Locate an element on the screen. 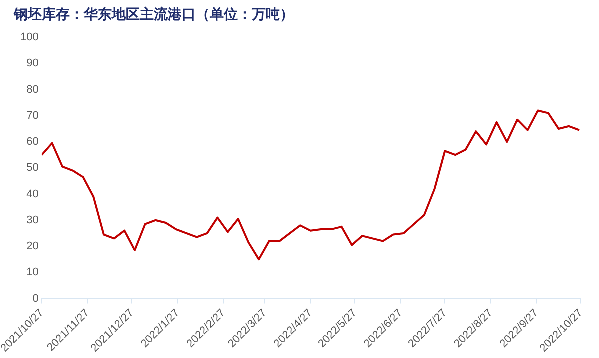 This screenshot has height=358, width=599. y-tick-label: 10 is located at coordinates (32, 272).